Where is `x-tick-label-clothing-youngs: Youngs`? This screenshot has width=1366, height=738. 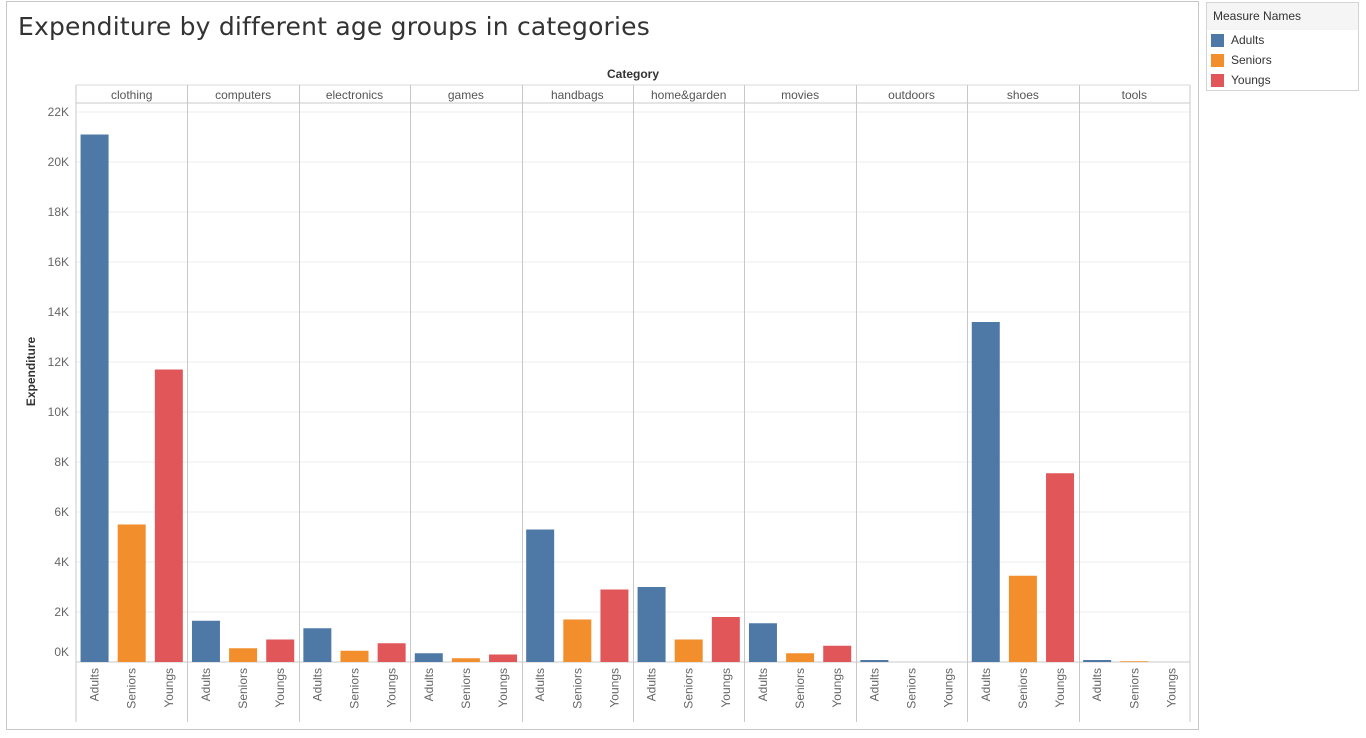
x-tick-label-clothing-youngs: Youngs is located at coordinates (169, 688).